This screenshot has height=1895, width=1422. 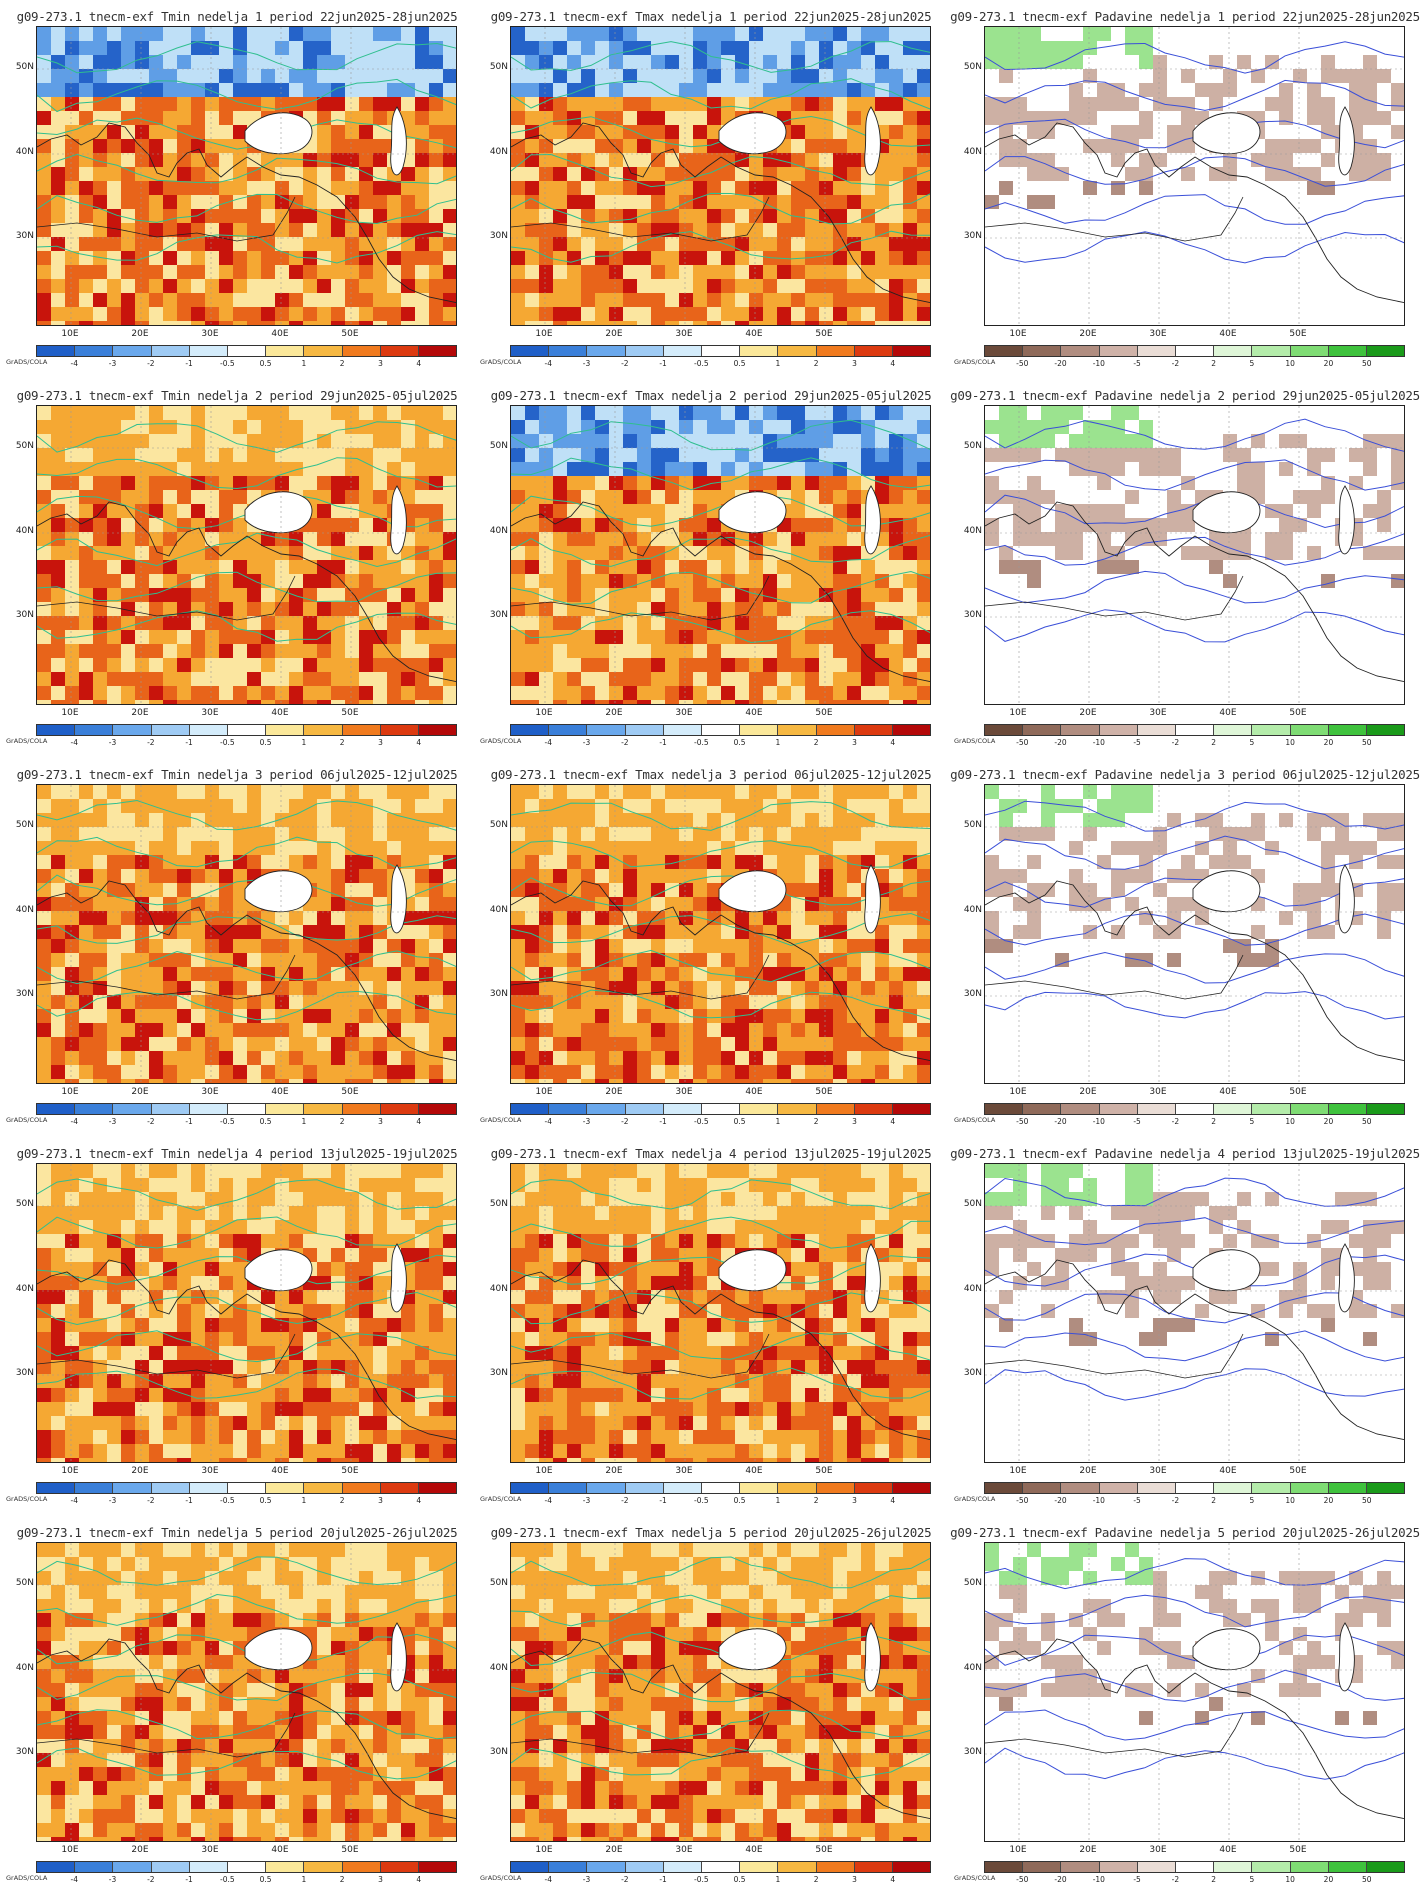 What do you see at coordinates (1022, 1121) in the screenshot?
I see `legend-tick-label: -50` at bounding box center [1022, 1121].